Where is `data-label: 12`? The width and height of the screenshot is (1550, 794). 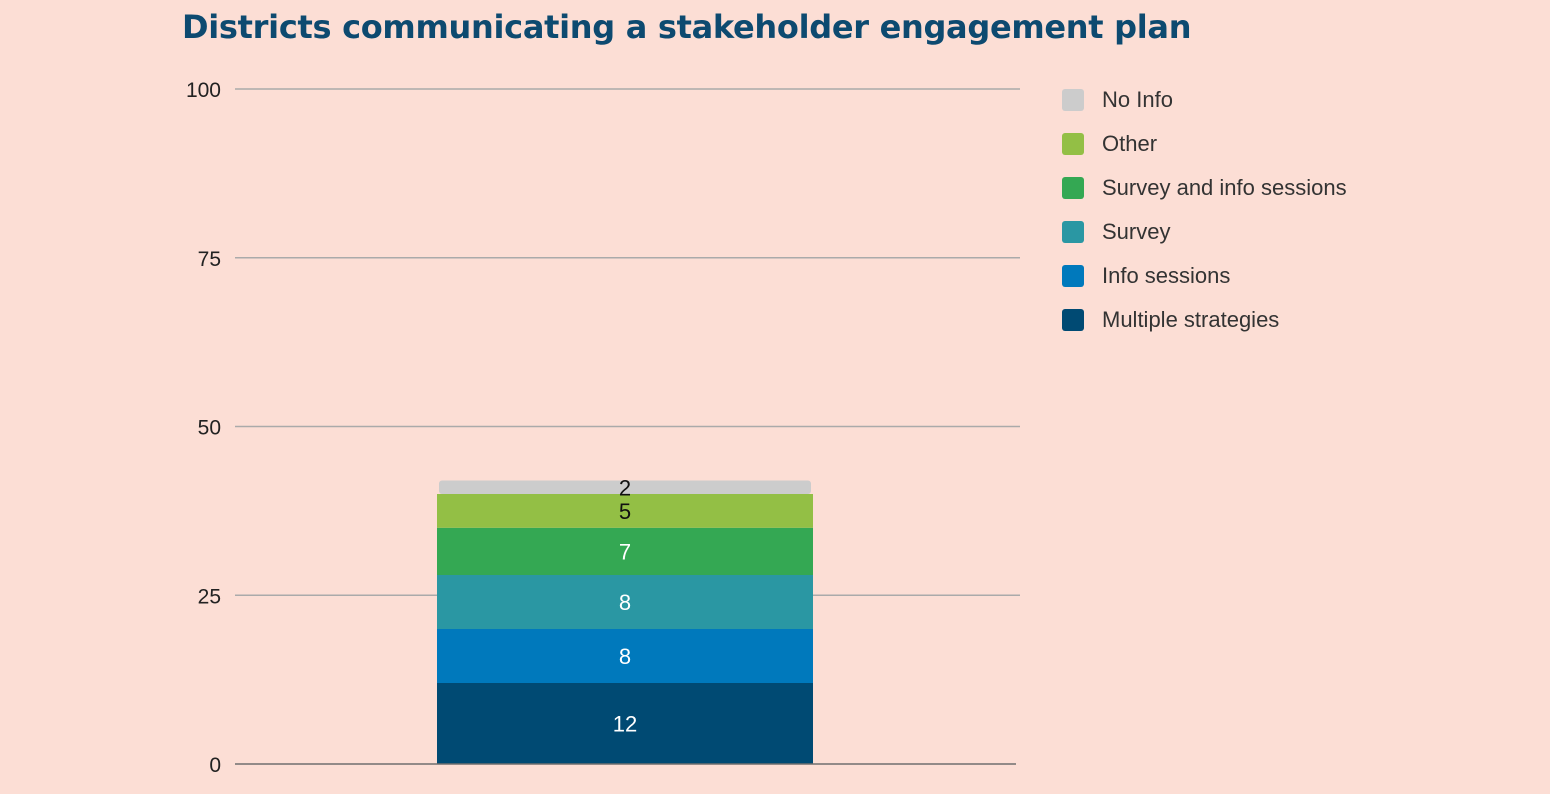
data-label: 12 is located at coordinates (625, 724).